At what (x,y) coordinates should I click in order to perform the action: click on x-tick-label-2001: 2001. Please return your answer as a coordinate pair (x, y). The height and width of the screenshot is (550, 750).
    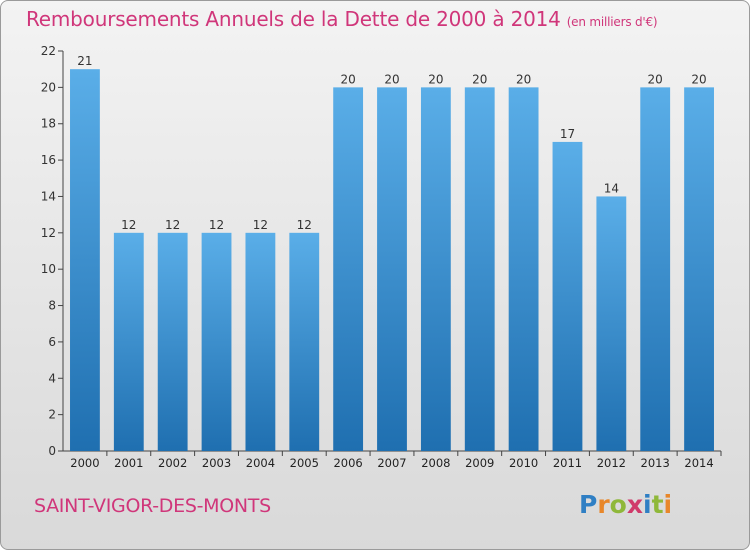
    Looking at the image, I should click on (128, 463).